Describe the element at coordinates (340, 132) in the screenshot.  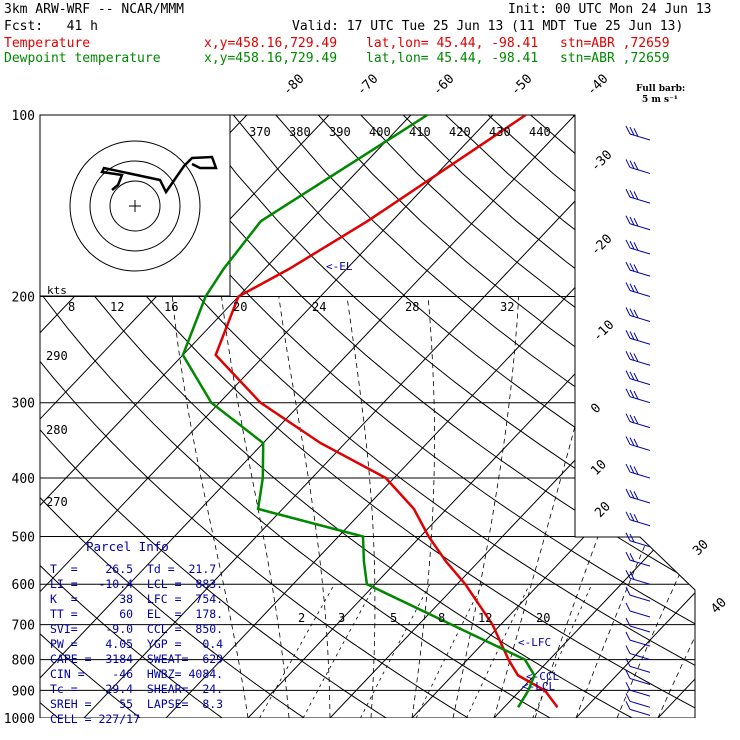
I see `theta-e-label: 390` at that location.